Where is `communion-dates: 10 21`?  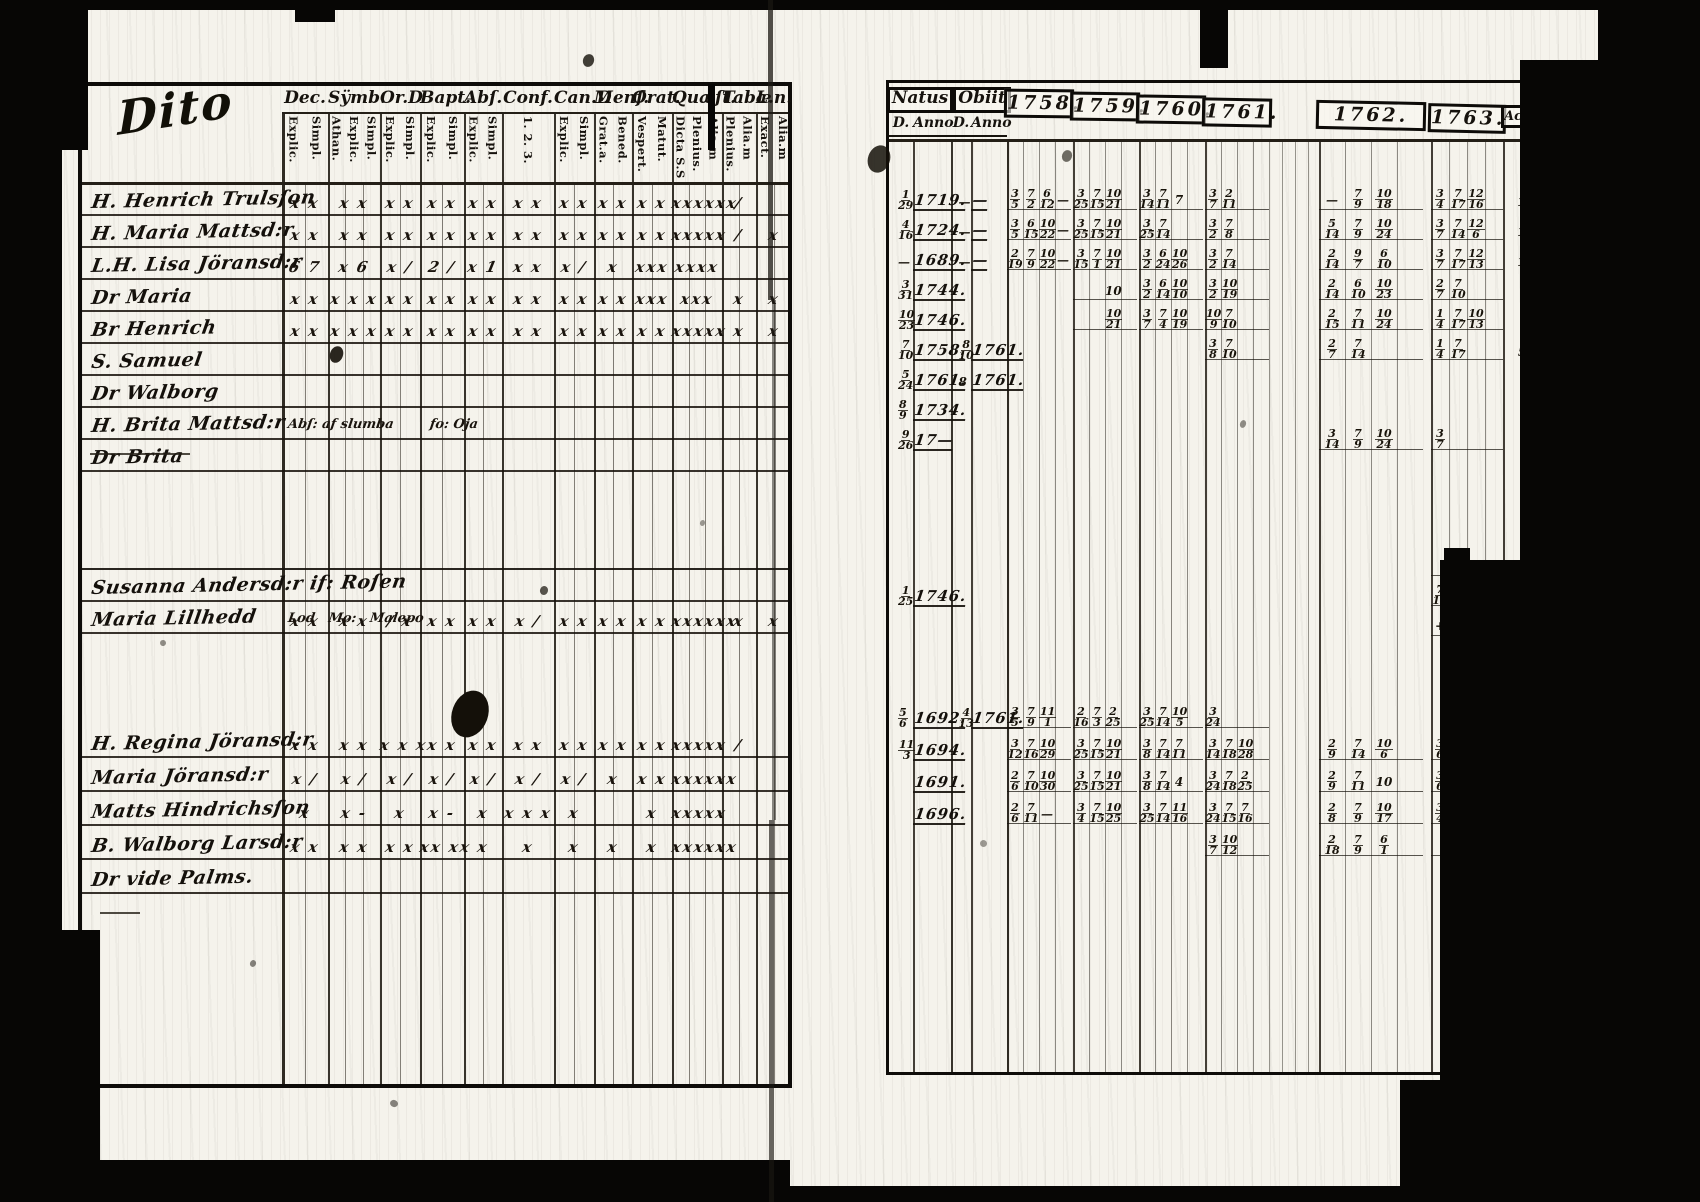
communion-dates: 10 21 is located at coordinates (1105, 319).